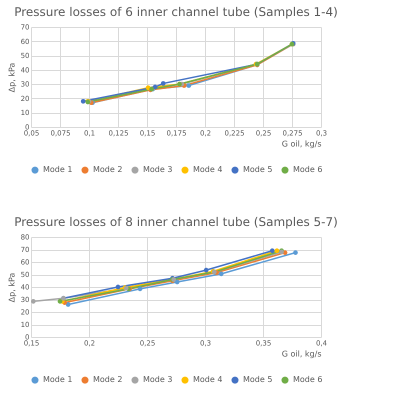  What do you see at coordinates (176, 12) in the screenshot?
I see `chart-title: Pressure losses of 6 inner channel tube (Samples 1-4)` at bounding box center [176, 12].